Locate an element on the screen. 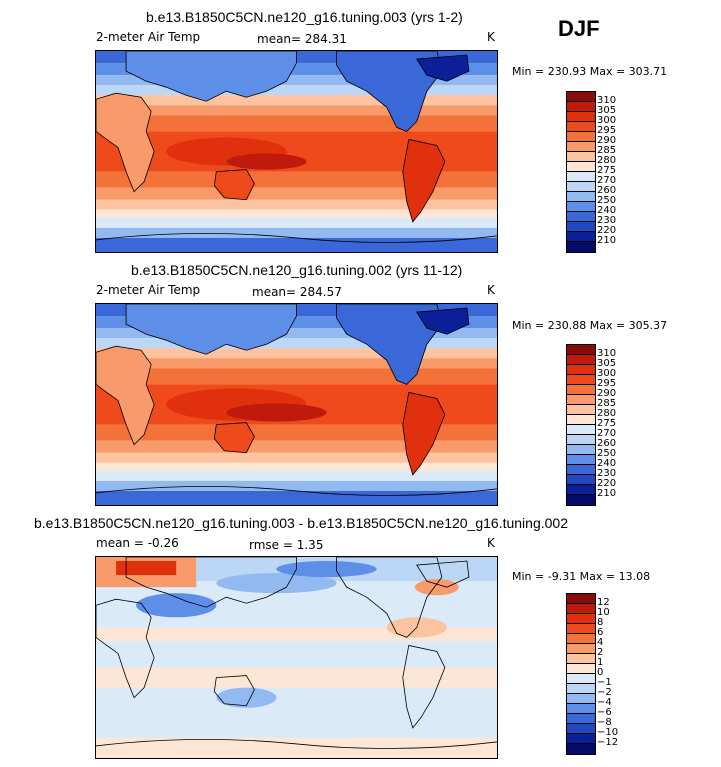 The height and width of the screenshot is (767, 721). panel-1-unit: K is located at coordinates (491, 37).